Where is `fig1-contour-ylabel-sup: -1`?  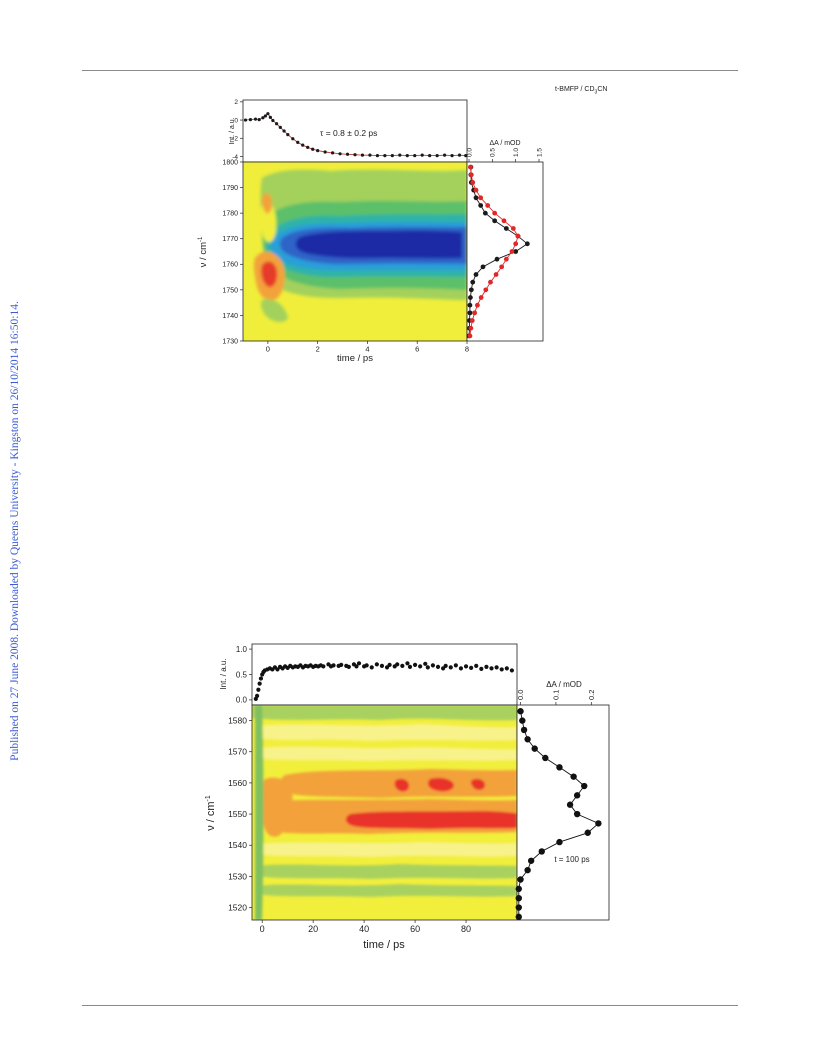
fig1-contour-ylabel-sup: -1 is located at coordinates (201, 239).